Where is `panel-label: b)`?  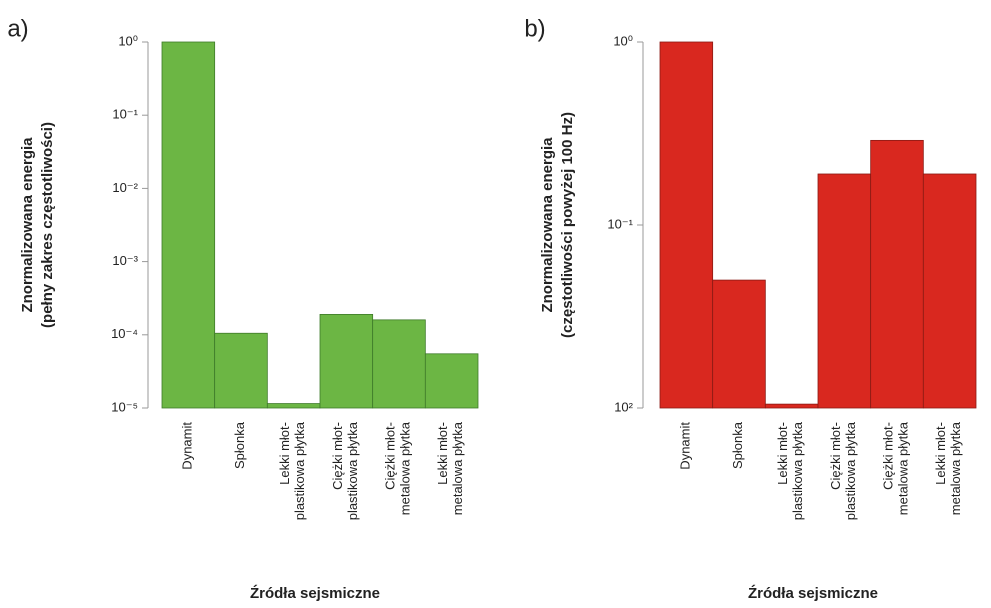 panel-label: b) is located at coordinates (534, 28).